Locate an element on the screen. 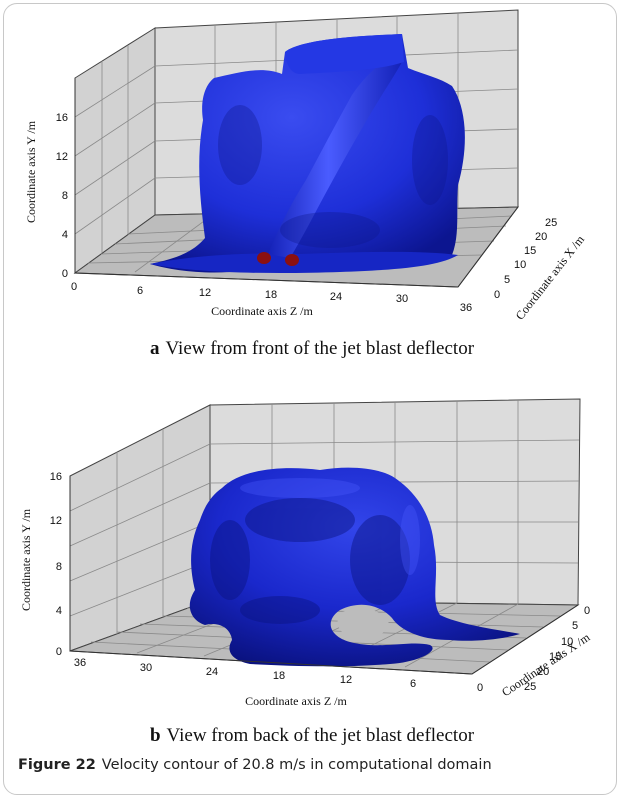 Image resolution: width=624 pixels, height=802 pixels. panel-b-y-tick: 16 is located at coordinates (56, 477).